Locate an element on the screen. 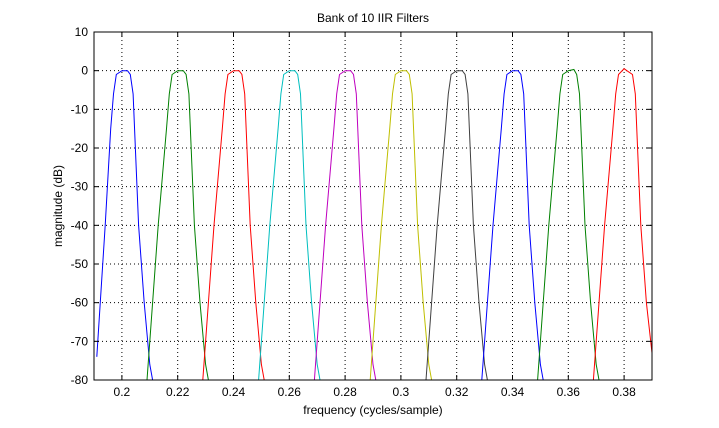  x-tick-label: 0.32 is located at coordinates (457, 392).